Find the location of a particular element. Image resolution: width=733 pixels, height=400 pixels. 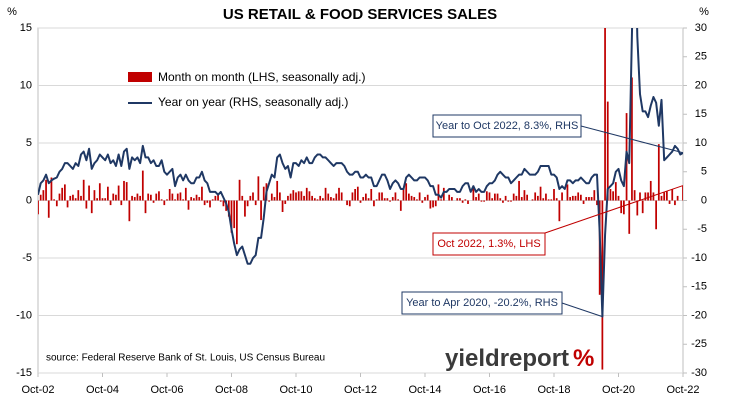

legend-label: Month on month (LHS, seasonally adj.) is located at coordinates (261, 77).